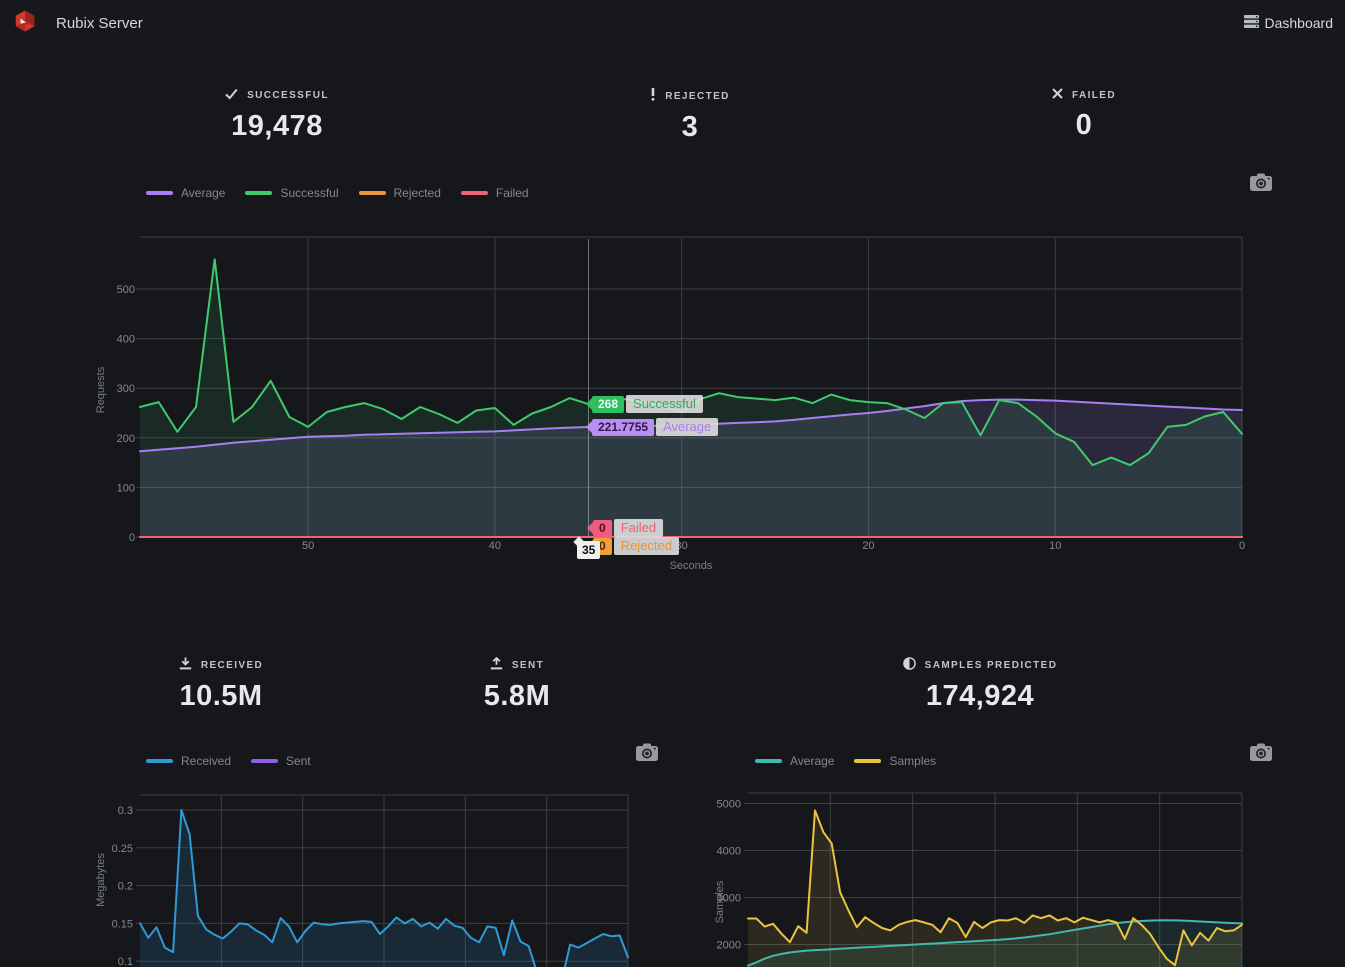  I want to click on brand: Rubix Server, so click(71, 23).